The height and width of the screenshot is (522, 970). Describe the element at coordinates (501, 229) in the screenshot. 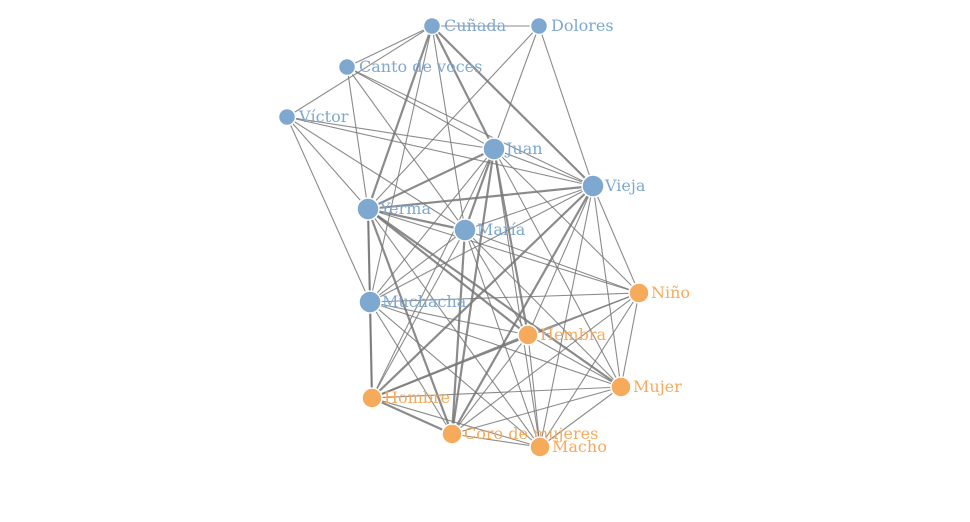

I see `node-label: María` at that location.